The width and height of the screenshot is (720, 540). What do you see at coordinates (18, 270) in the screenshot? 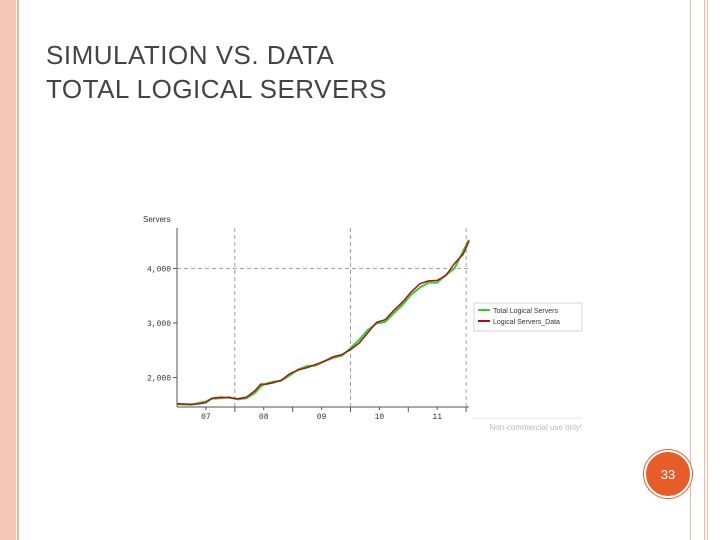
I see `left-accent-line` at bounding box center [18, 270].